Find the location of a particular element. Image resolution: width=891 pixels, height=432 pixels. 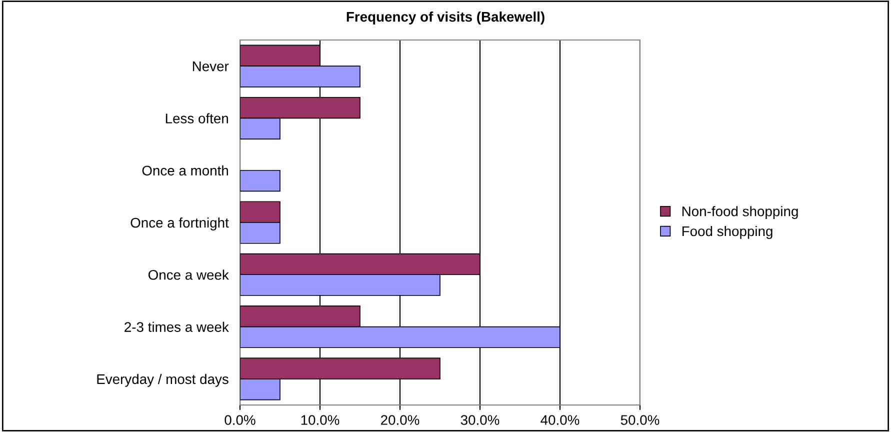

x-tick-label: 40.0% is located at coordinates (560, 420).